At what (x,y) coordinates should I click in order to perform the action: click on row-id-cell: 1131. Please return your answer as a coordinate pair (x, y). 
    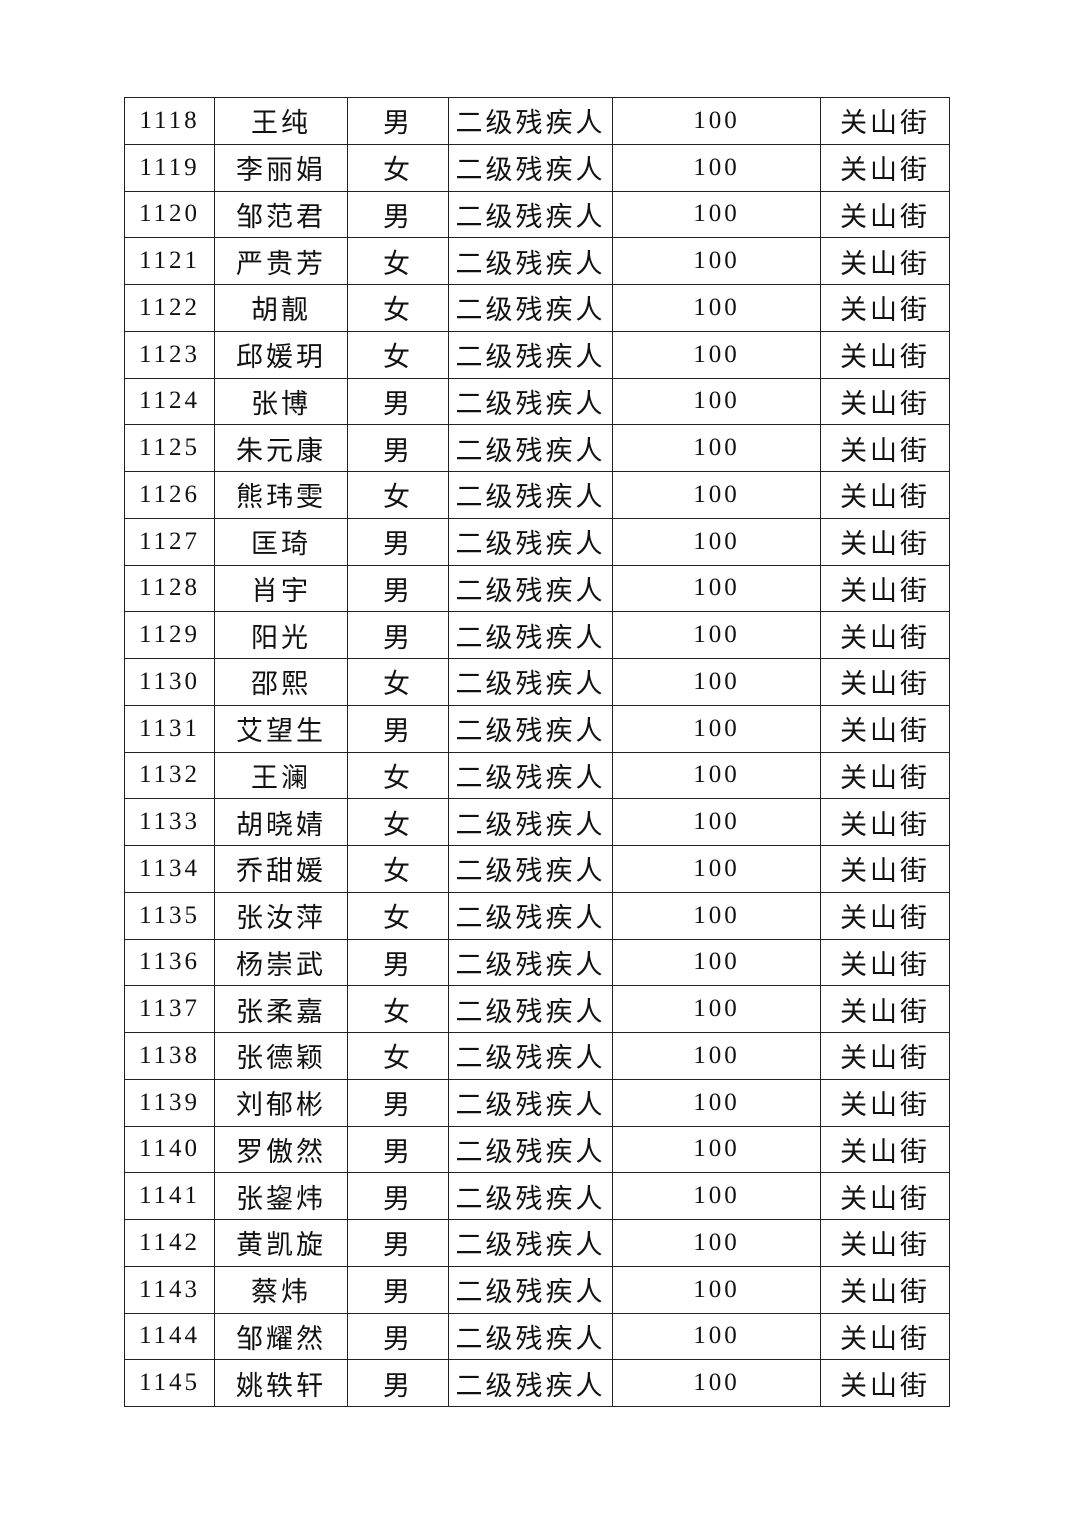
    Looking at the image, I should click on (169, 728).